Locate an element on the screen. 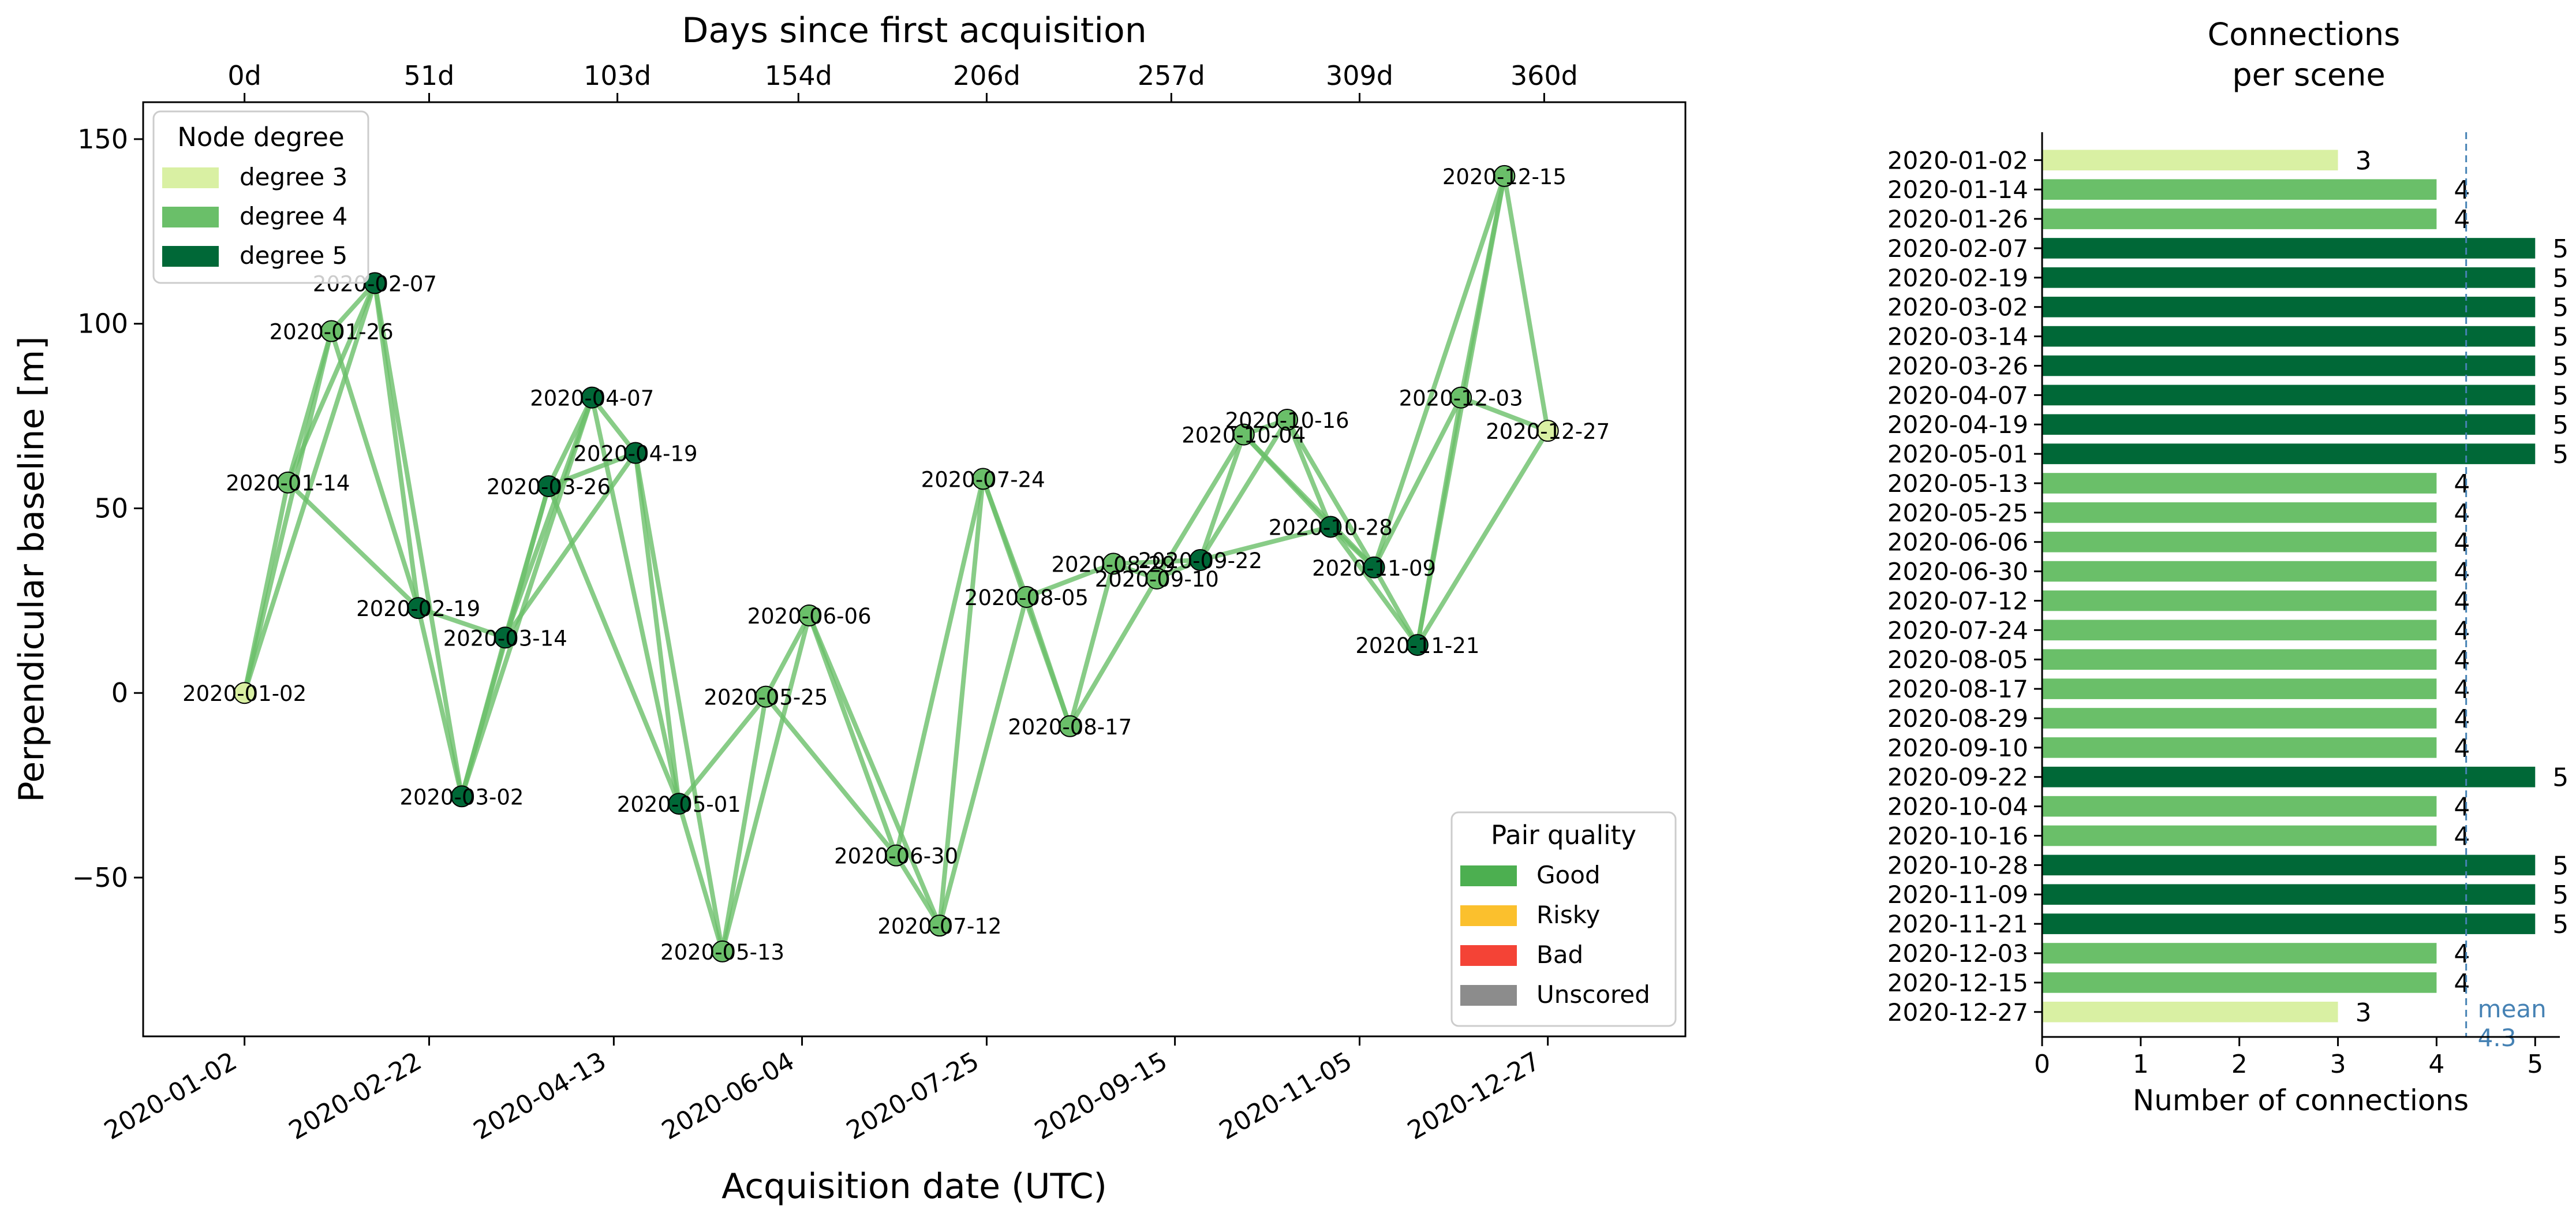 Image resolution: width=2576 pixels, height=1224 pixels. connections-x-tick-label: 0 is located at coordinates (2042, 1064).